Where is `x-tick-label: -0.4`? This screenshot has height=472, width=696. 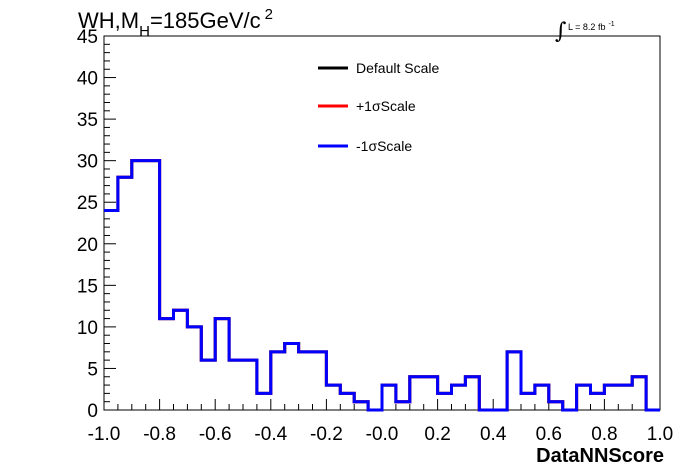
x-tick-label: -0.4 is located at coordinates (270, 434).